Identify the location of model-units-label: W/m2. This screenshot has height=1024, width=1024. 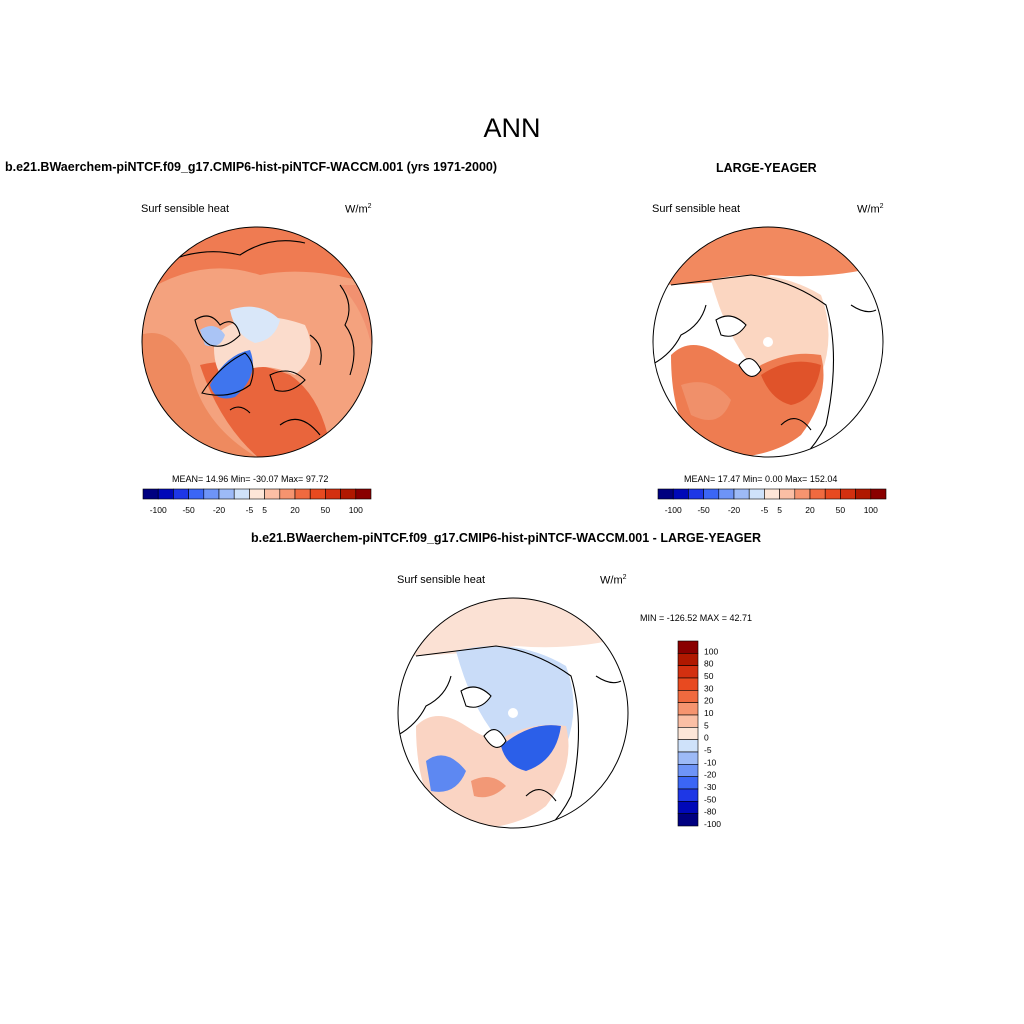
(358, 209).